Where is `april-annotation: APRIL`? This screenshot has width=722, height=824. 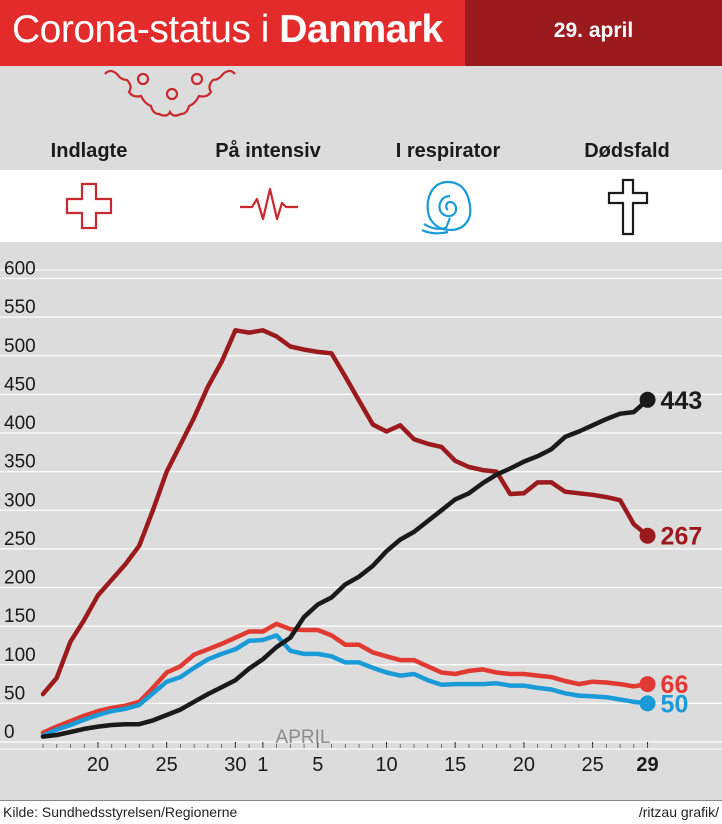 april-annotation: APRIL is located at coordinates (303, 737).